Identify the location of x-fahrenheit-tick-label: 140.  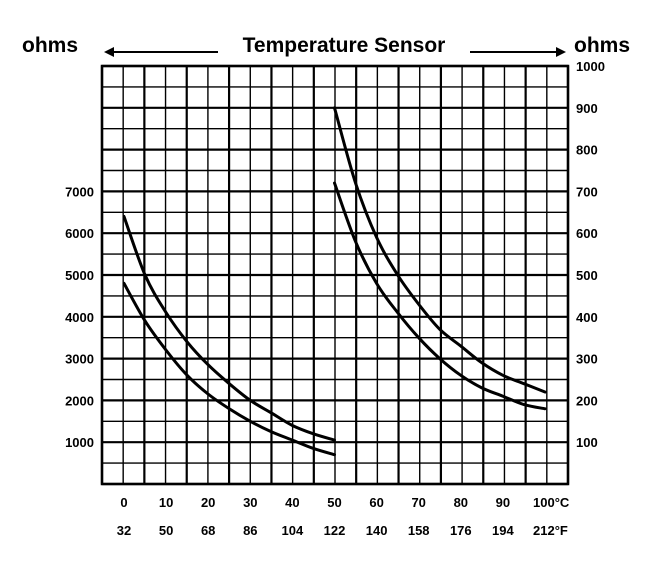
(377, 530).